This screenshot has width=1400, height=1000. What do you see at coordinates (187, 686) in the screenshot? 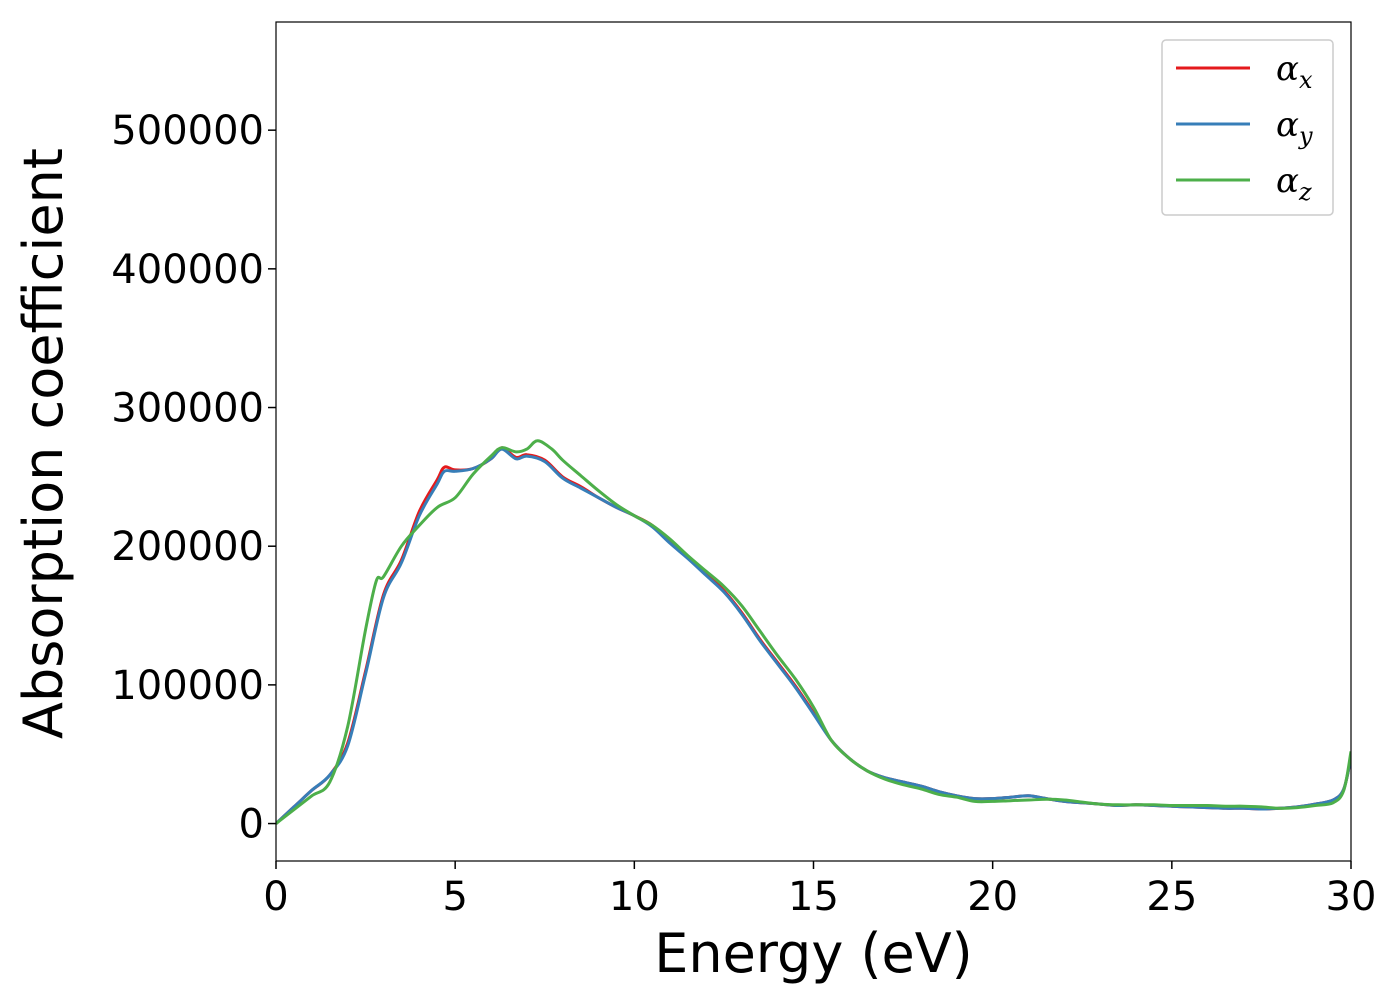
I see `y-tick-label: 100000` at bounding box center [187, 686].